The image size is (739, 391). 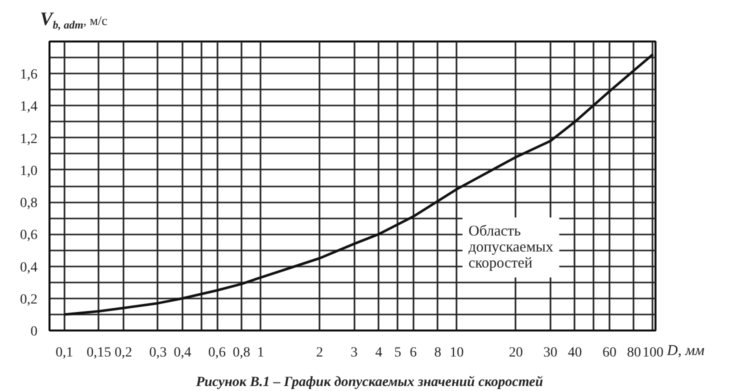 What do you see at coordinates (29, 236) in the screenshot?
I see `y-tick-label: 0,6` at bounding box center [29, 236].